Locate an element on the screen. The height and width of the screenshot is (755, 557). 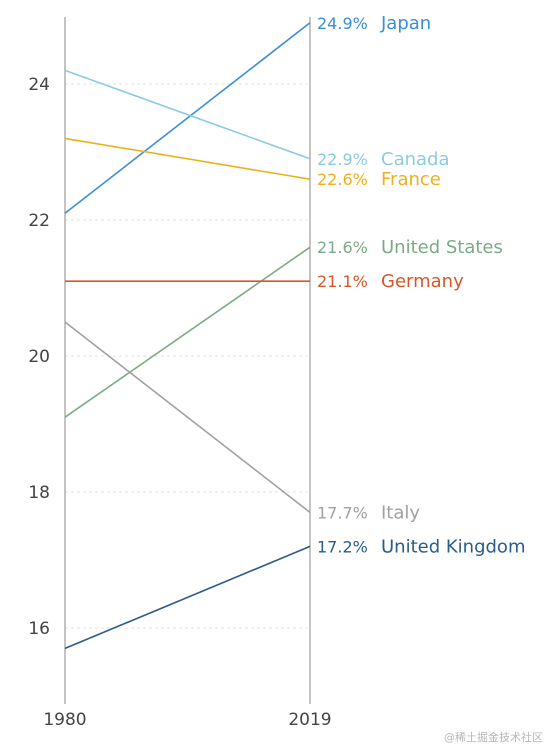
series-name-italy: Italy is located at coordinates (400, 512).